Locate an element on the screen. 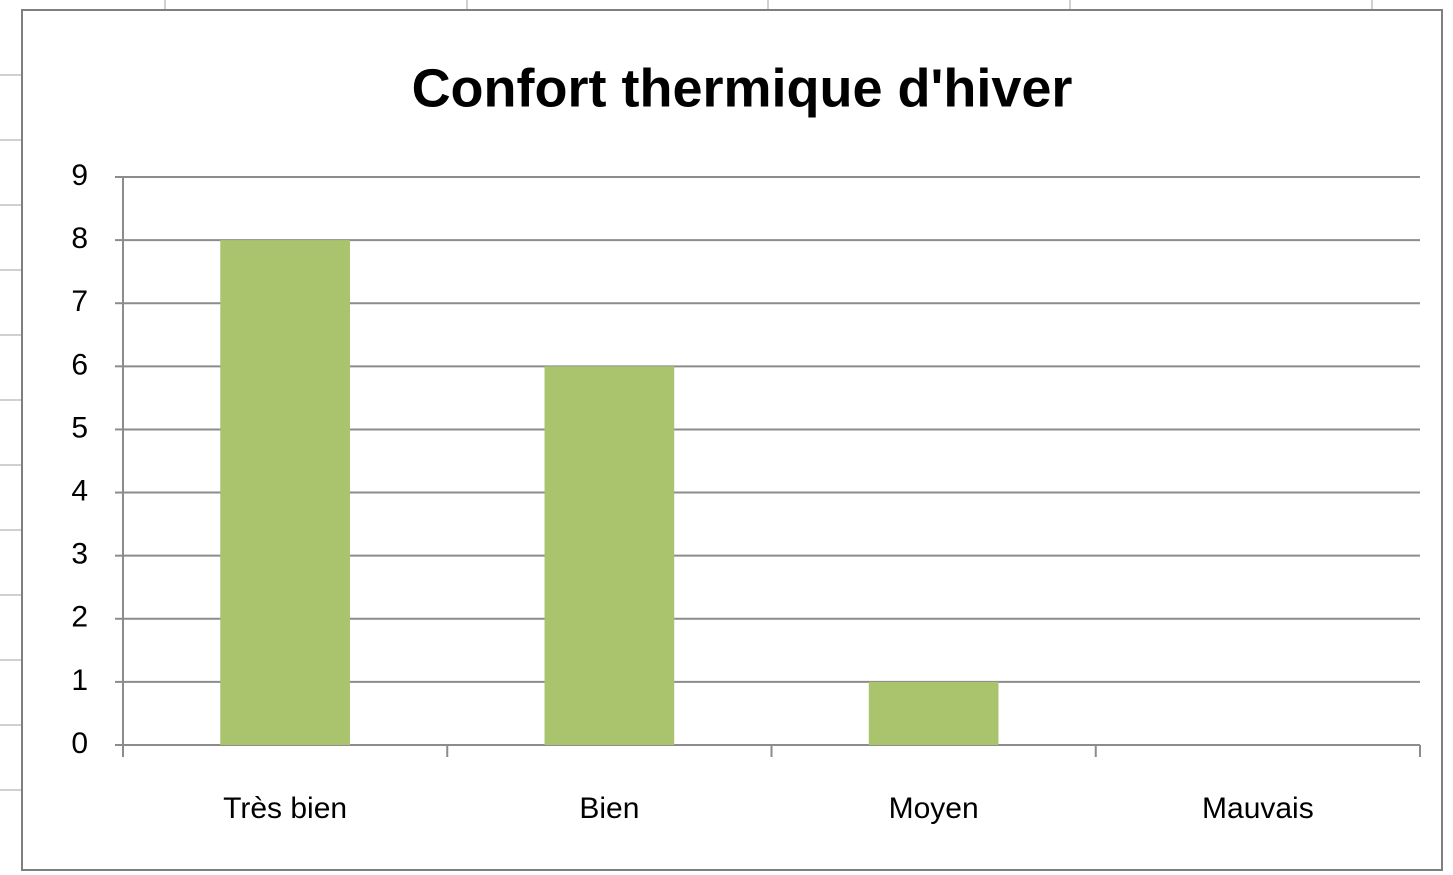 This screenshot has width=1453, height=875. y-tick-label: 8 is located at coordinates (79, 238).